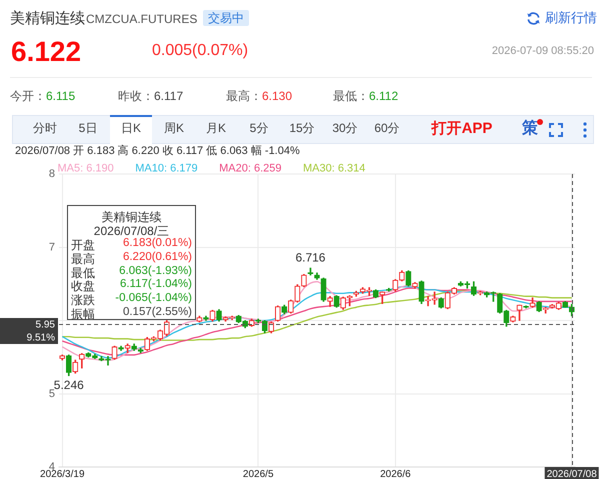 Image resolution: width=600 pixels, height=479 pixels. What do you see at coordinates (259, 128) in the screenshot?
I see `text: 5分` at bounding box center [259, 128].